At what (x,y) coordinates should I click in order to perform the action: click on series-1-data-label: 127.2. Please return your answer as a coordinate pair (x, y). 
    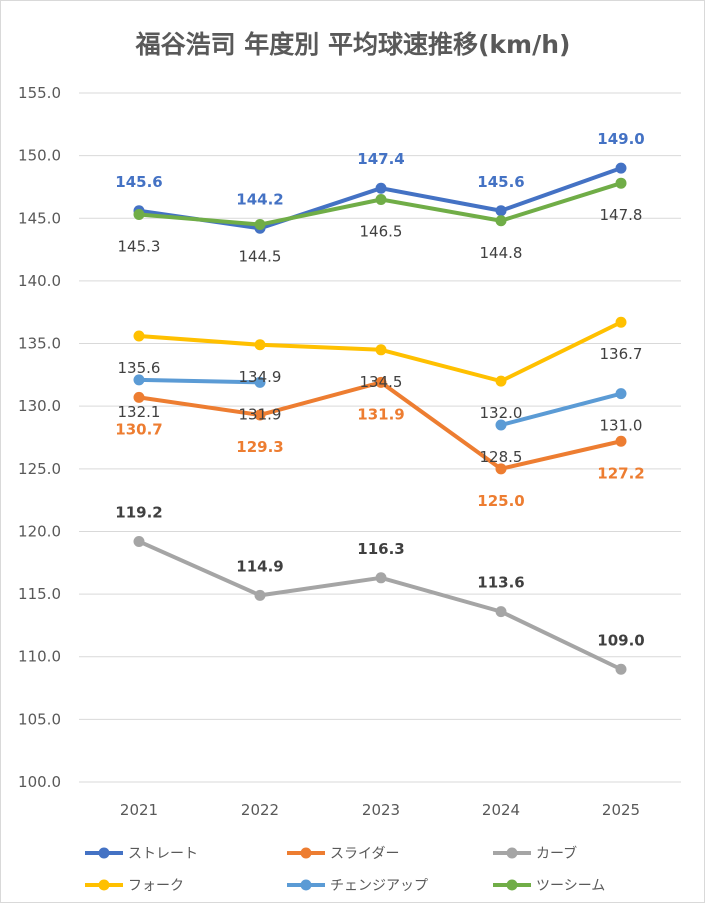
    Looking at the image, I should click on (620, 473).